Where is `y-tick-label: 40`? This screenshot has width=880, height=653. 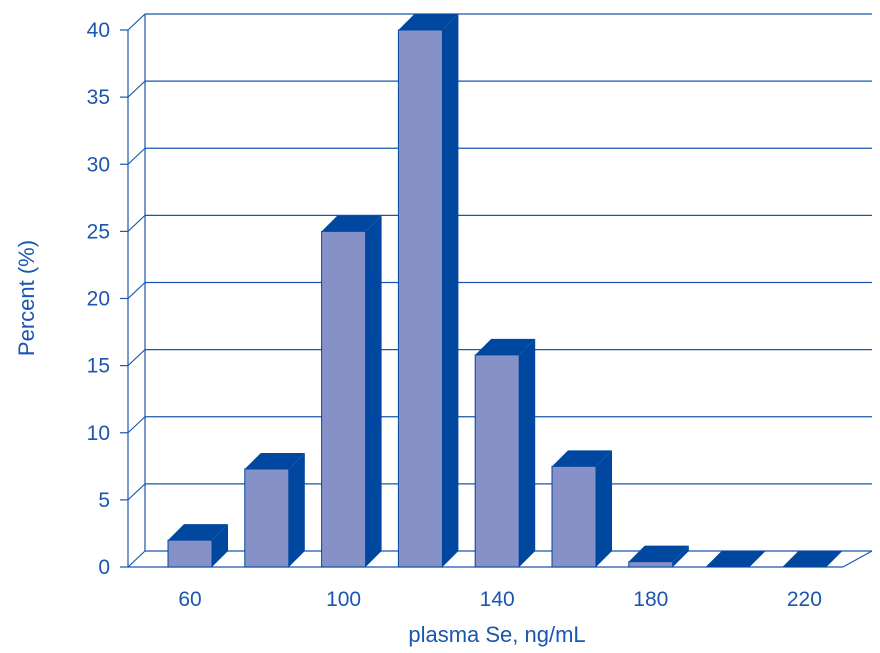 y-tick-label: 40 is located at coordinates (98, 30).